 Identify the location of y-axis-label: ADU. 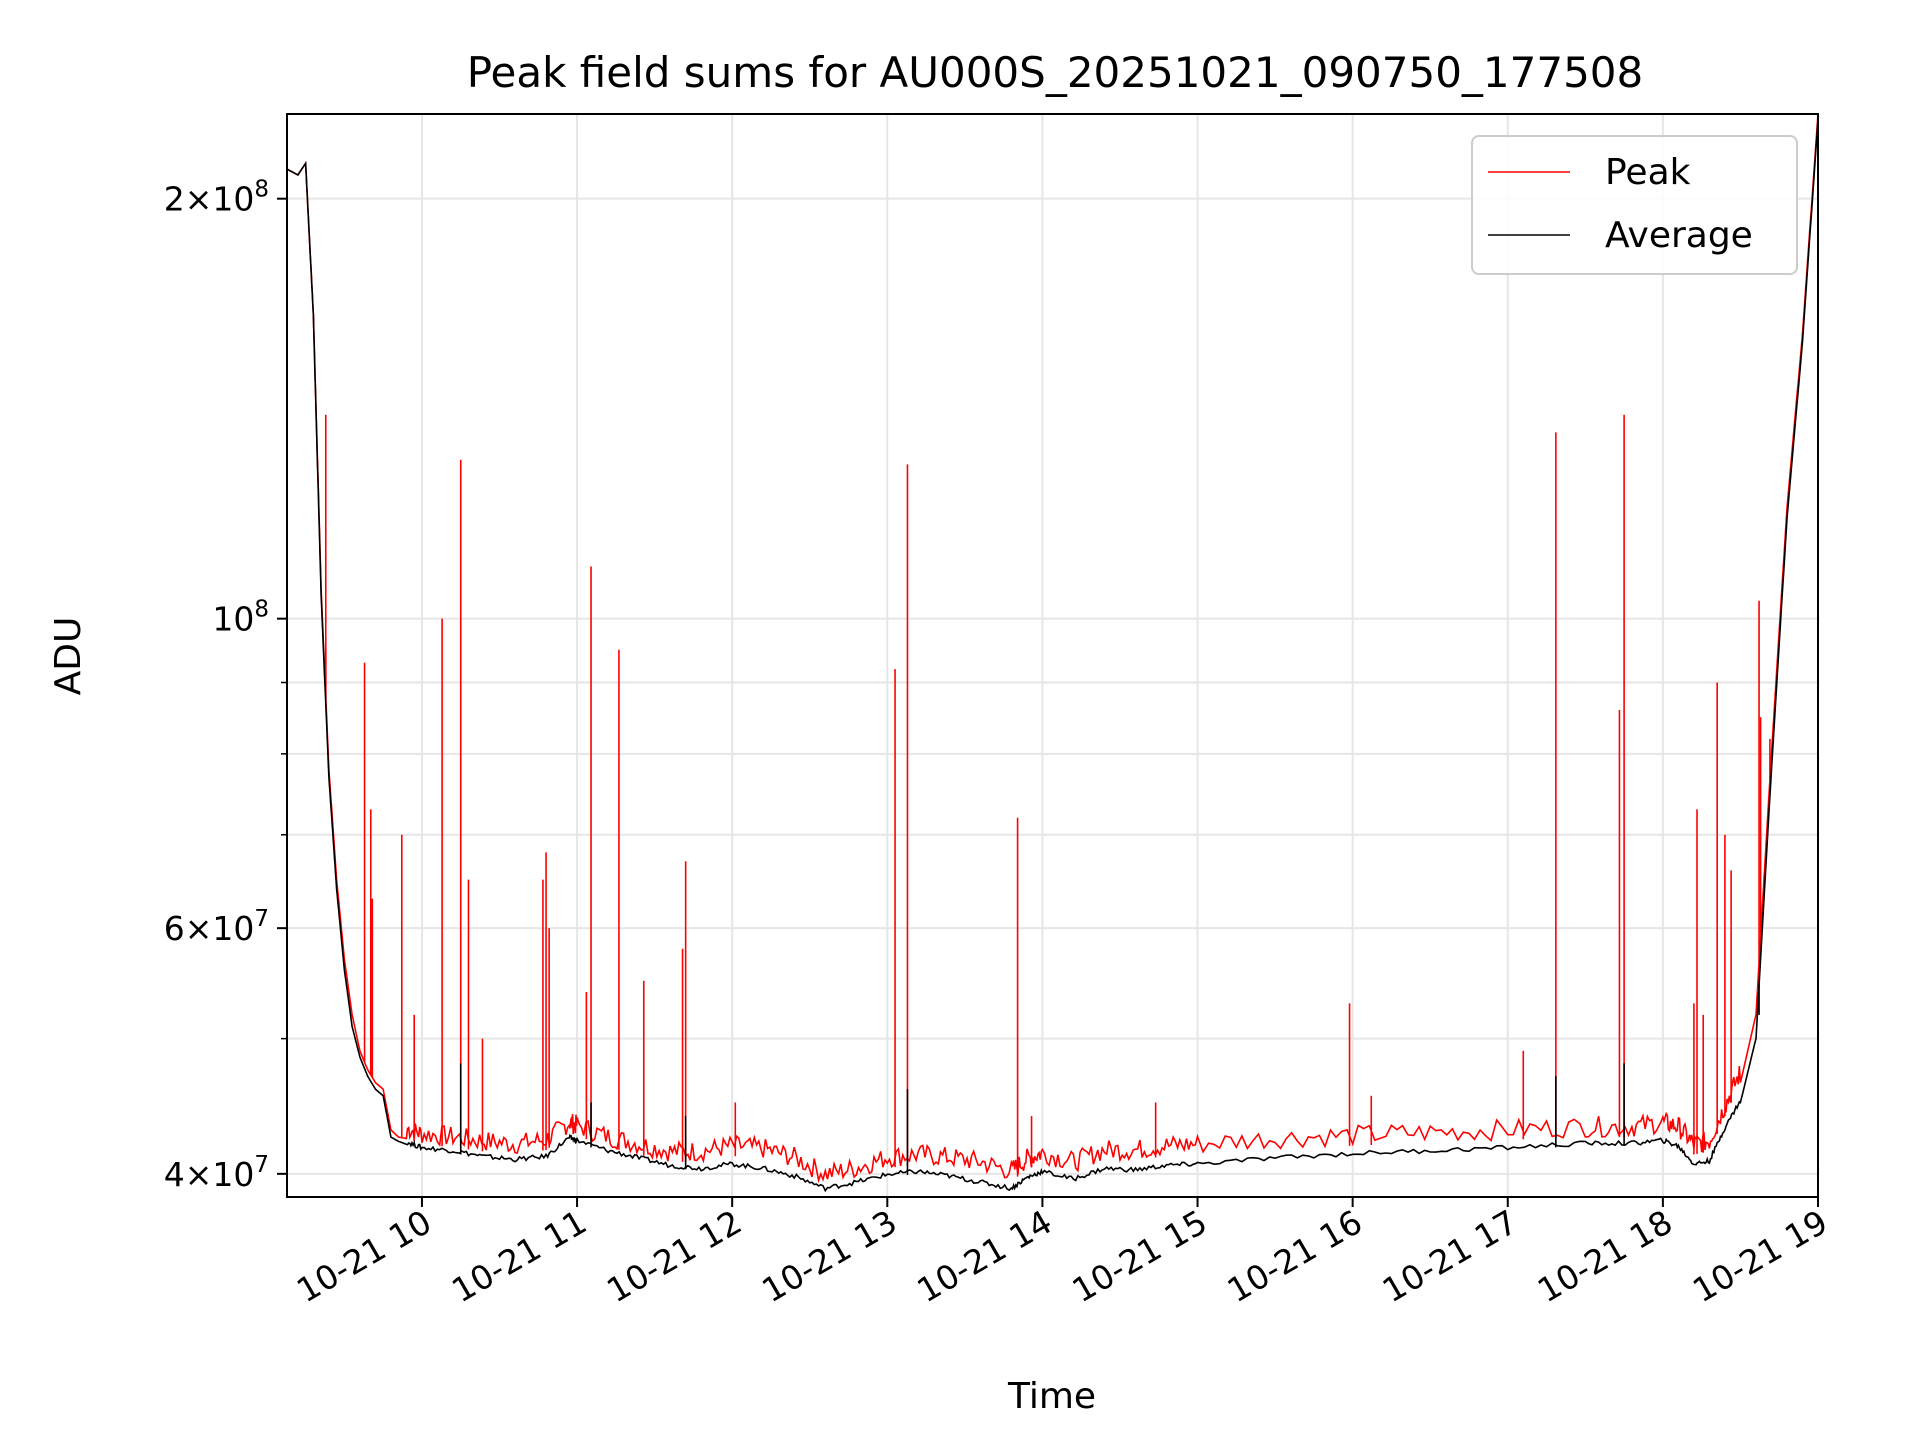
(68, 656).